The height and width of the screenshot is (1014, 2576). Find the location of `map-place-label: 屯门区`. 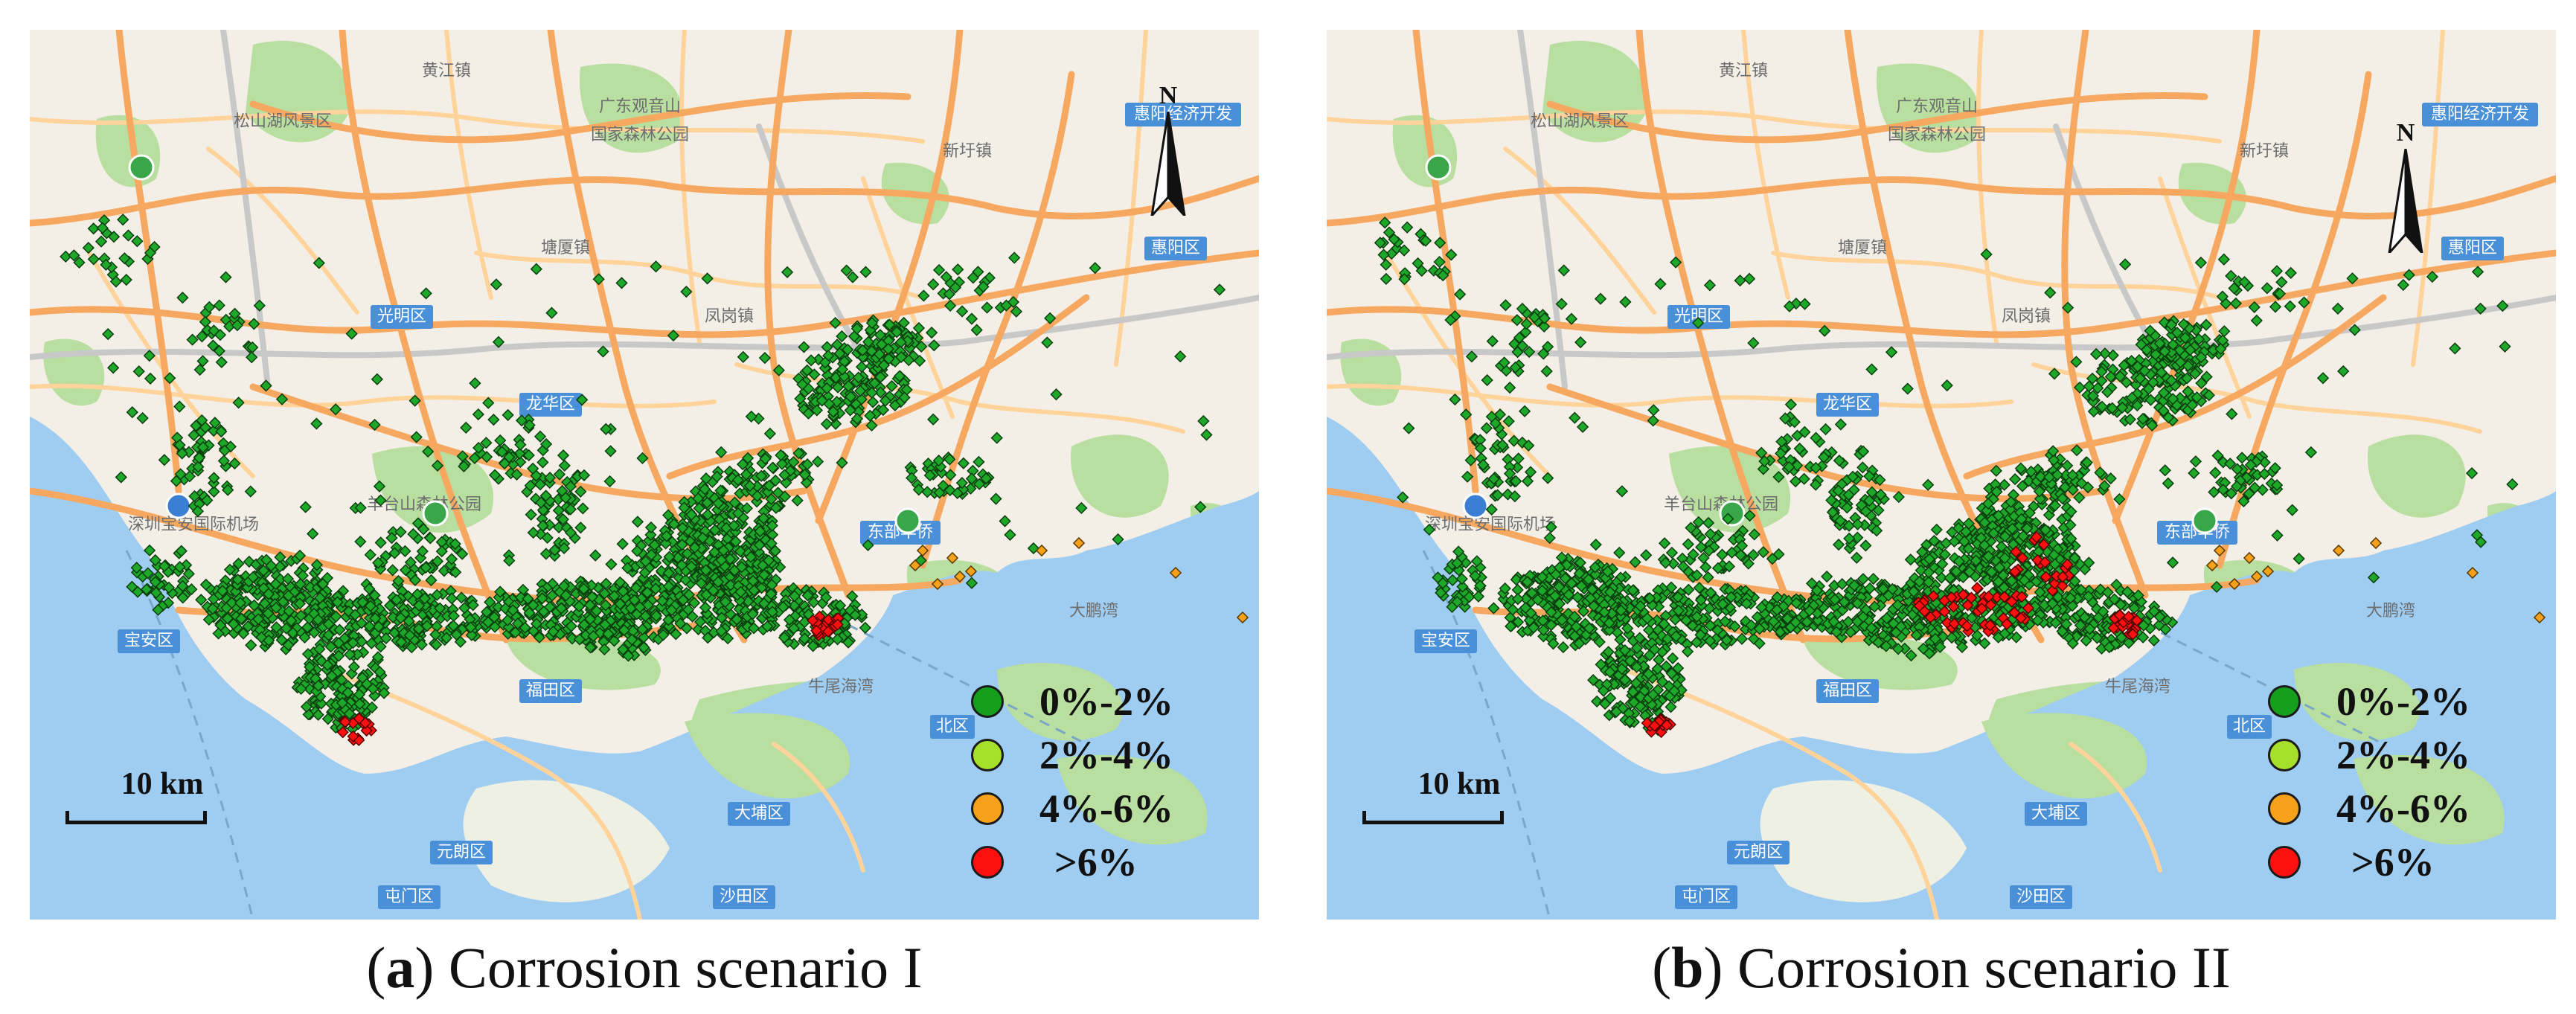

map-place-label: 屯门区 is located at coordinates (1706, 897).